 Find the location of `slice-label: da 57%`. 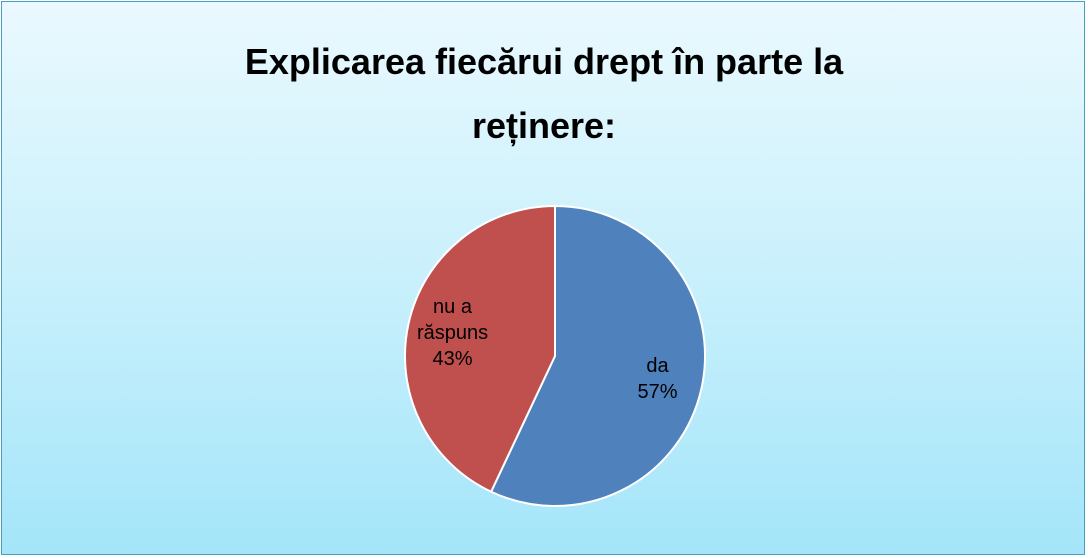

slice-label: da 57% is located at coordinates (657, 379).